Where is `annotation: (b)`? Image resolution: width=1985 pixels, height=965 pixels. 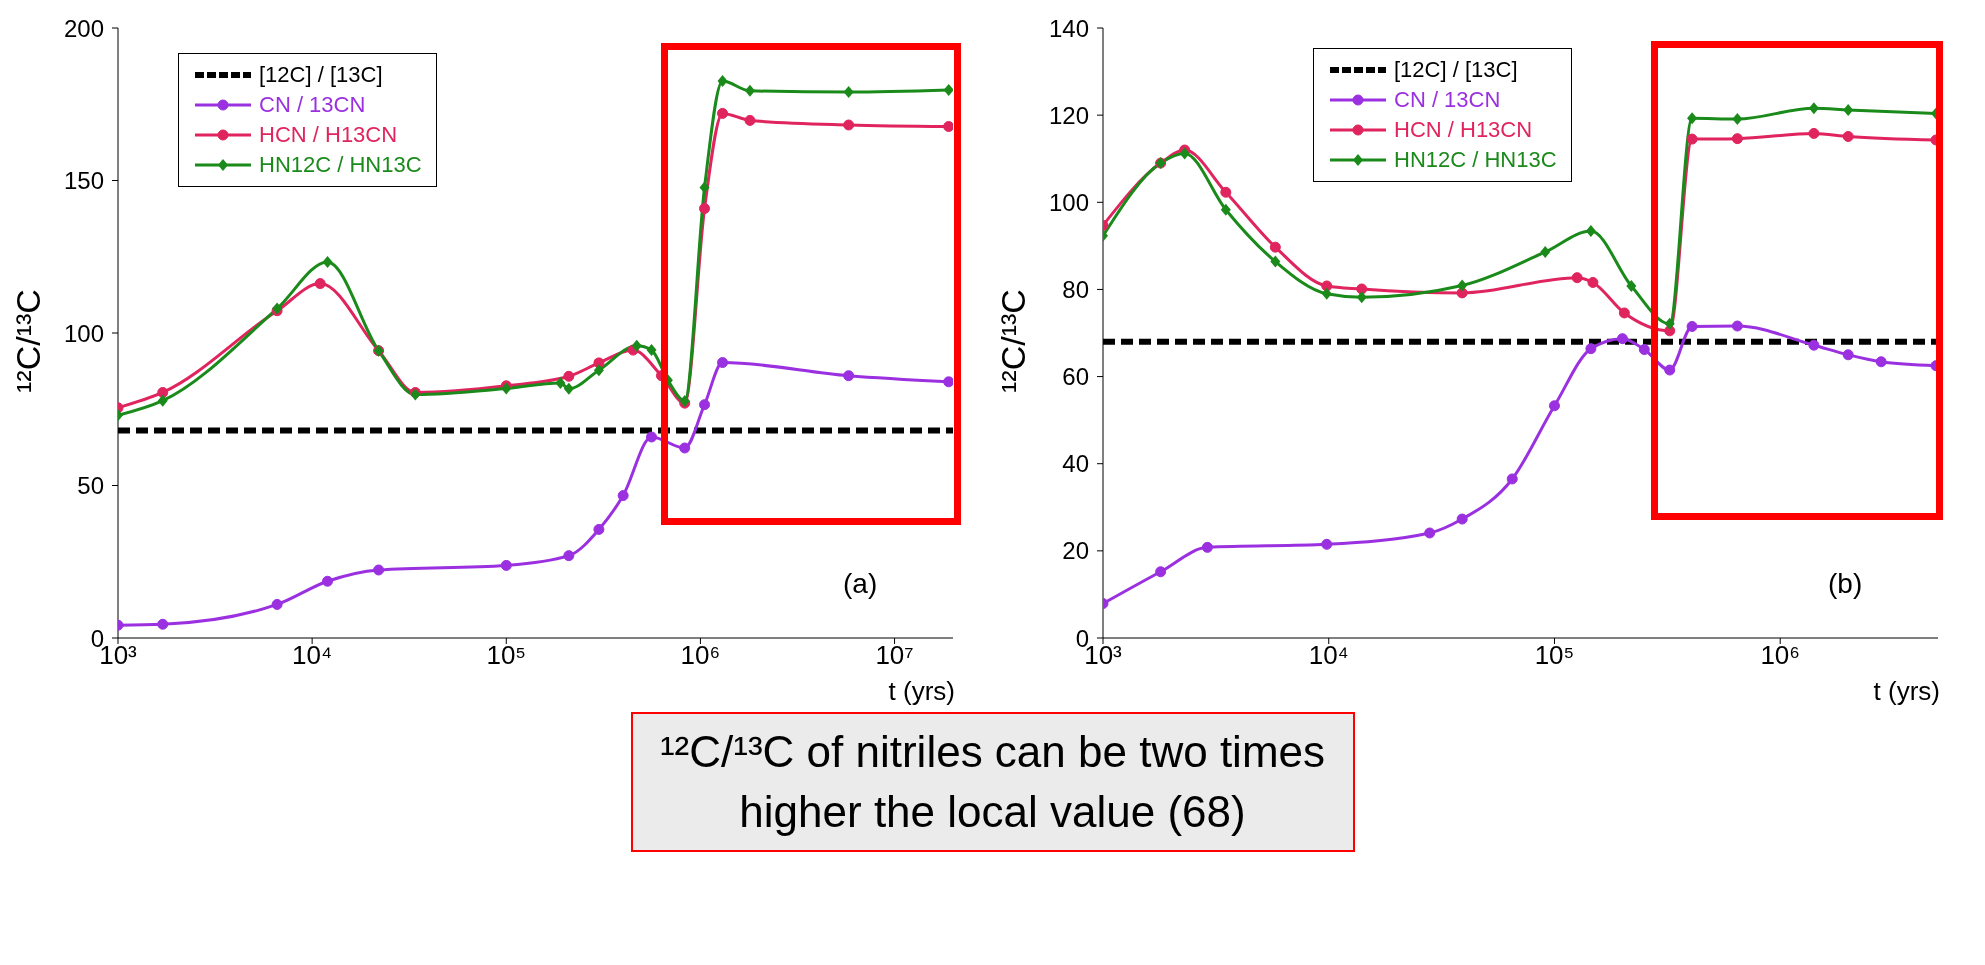 annotation: (b) is located at coordinates (1845, 584).